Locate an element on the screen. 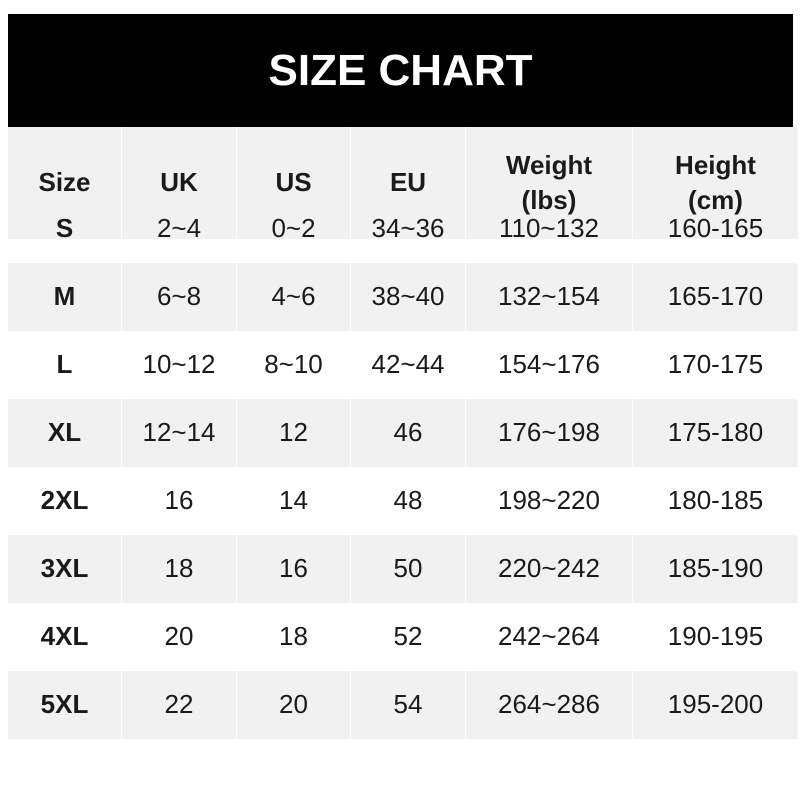 This screenshot has height=800, width=800. page-title: SIZE CHART is located at coordinates (400, 70).